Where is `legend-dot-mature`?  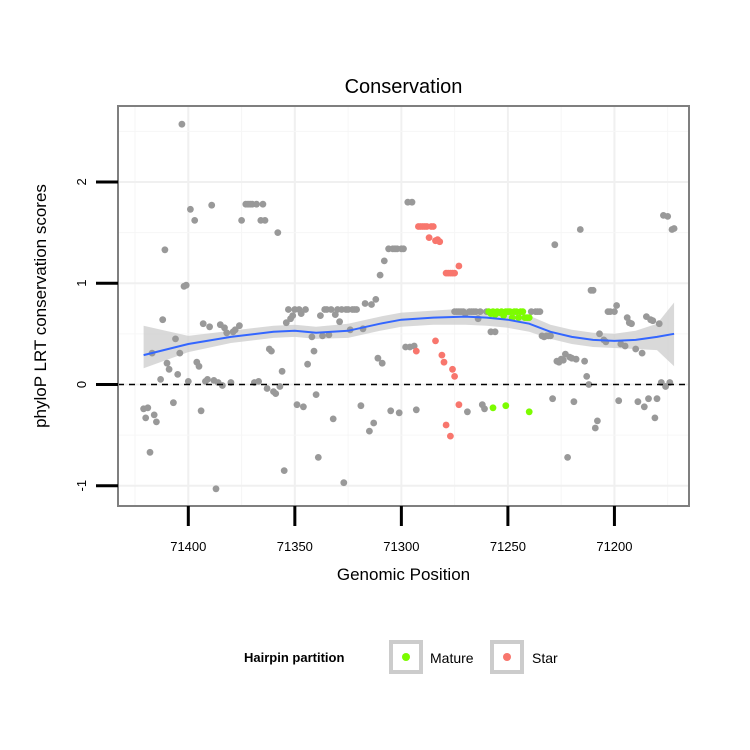
legend-dot-mature is located at coordinates (406, 657).